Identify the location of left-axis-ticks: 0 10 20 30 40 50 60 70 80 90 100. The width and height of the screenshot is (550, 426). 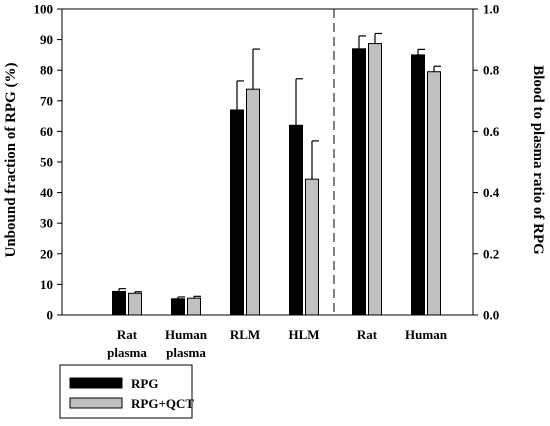
(48, 162).